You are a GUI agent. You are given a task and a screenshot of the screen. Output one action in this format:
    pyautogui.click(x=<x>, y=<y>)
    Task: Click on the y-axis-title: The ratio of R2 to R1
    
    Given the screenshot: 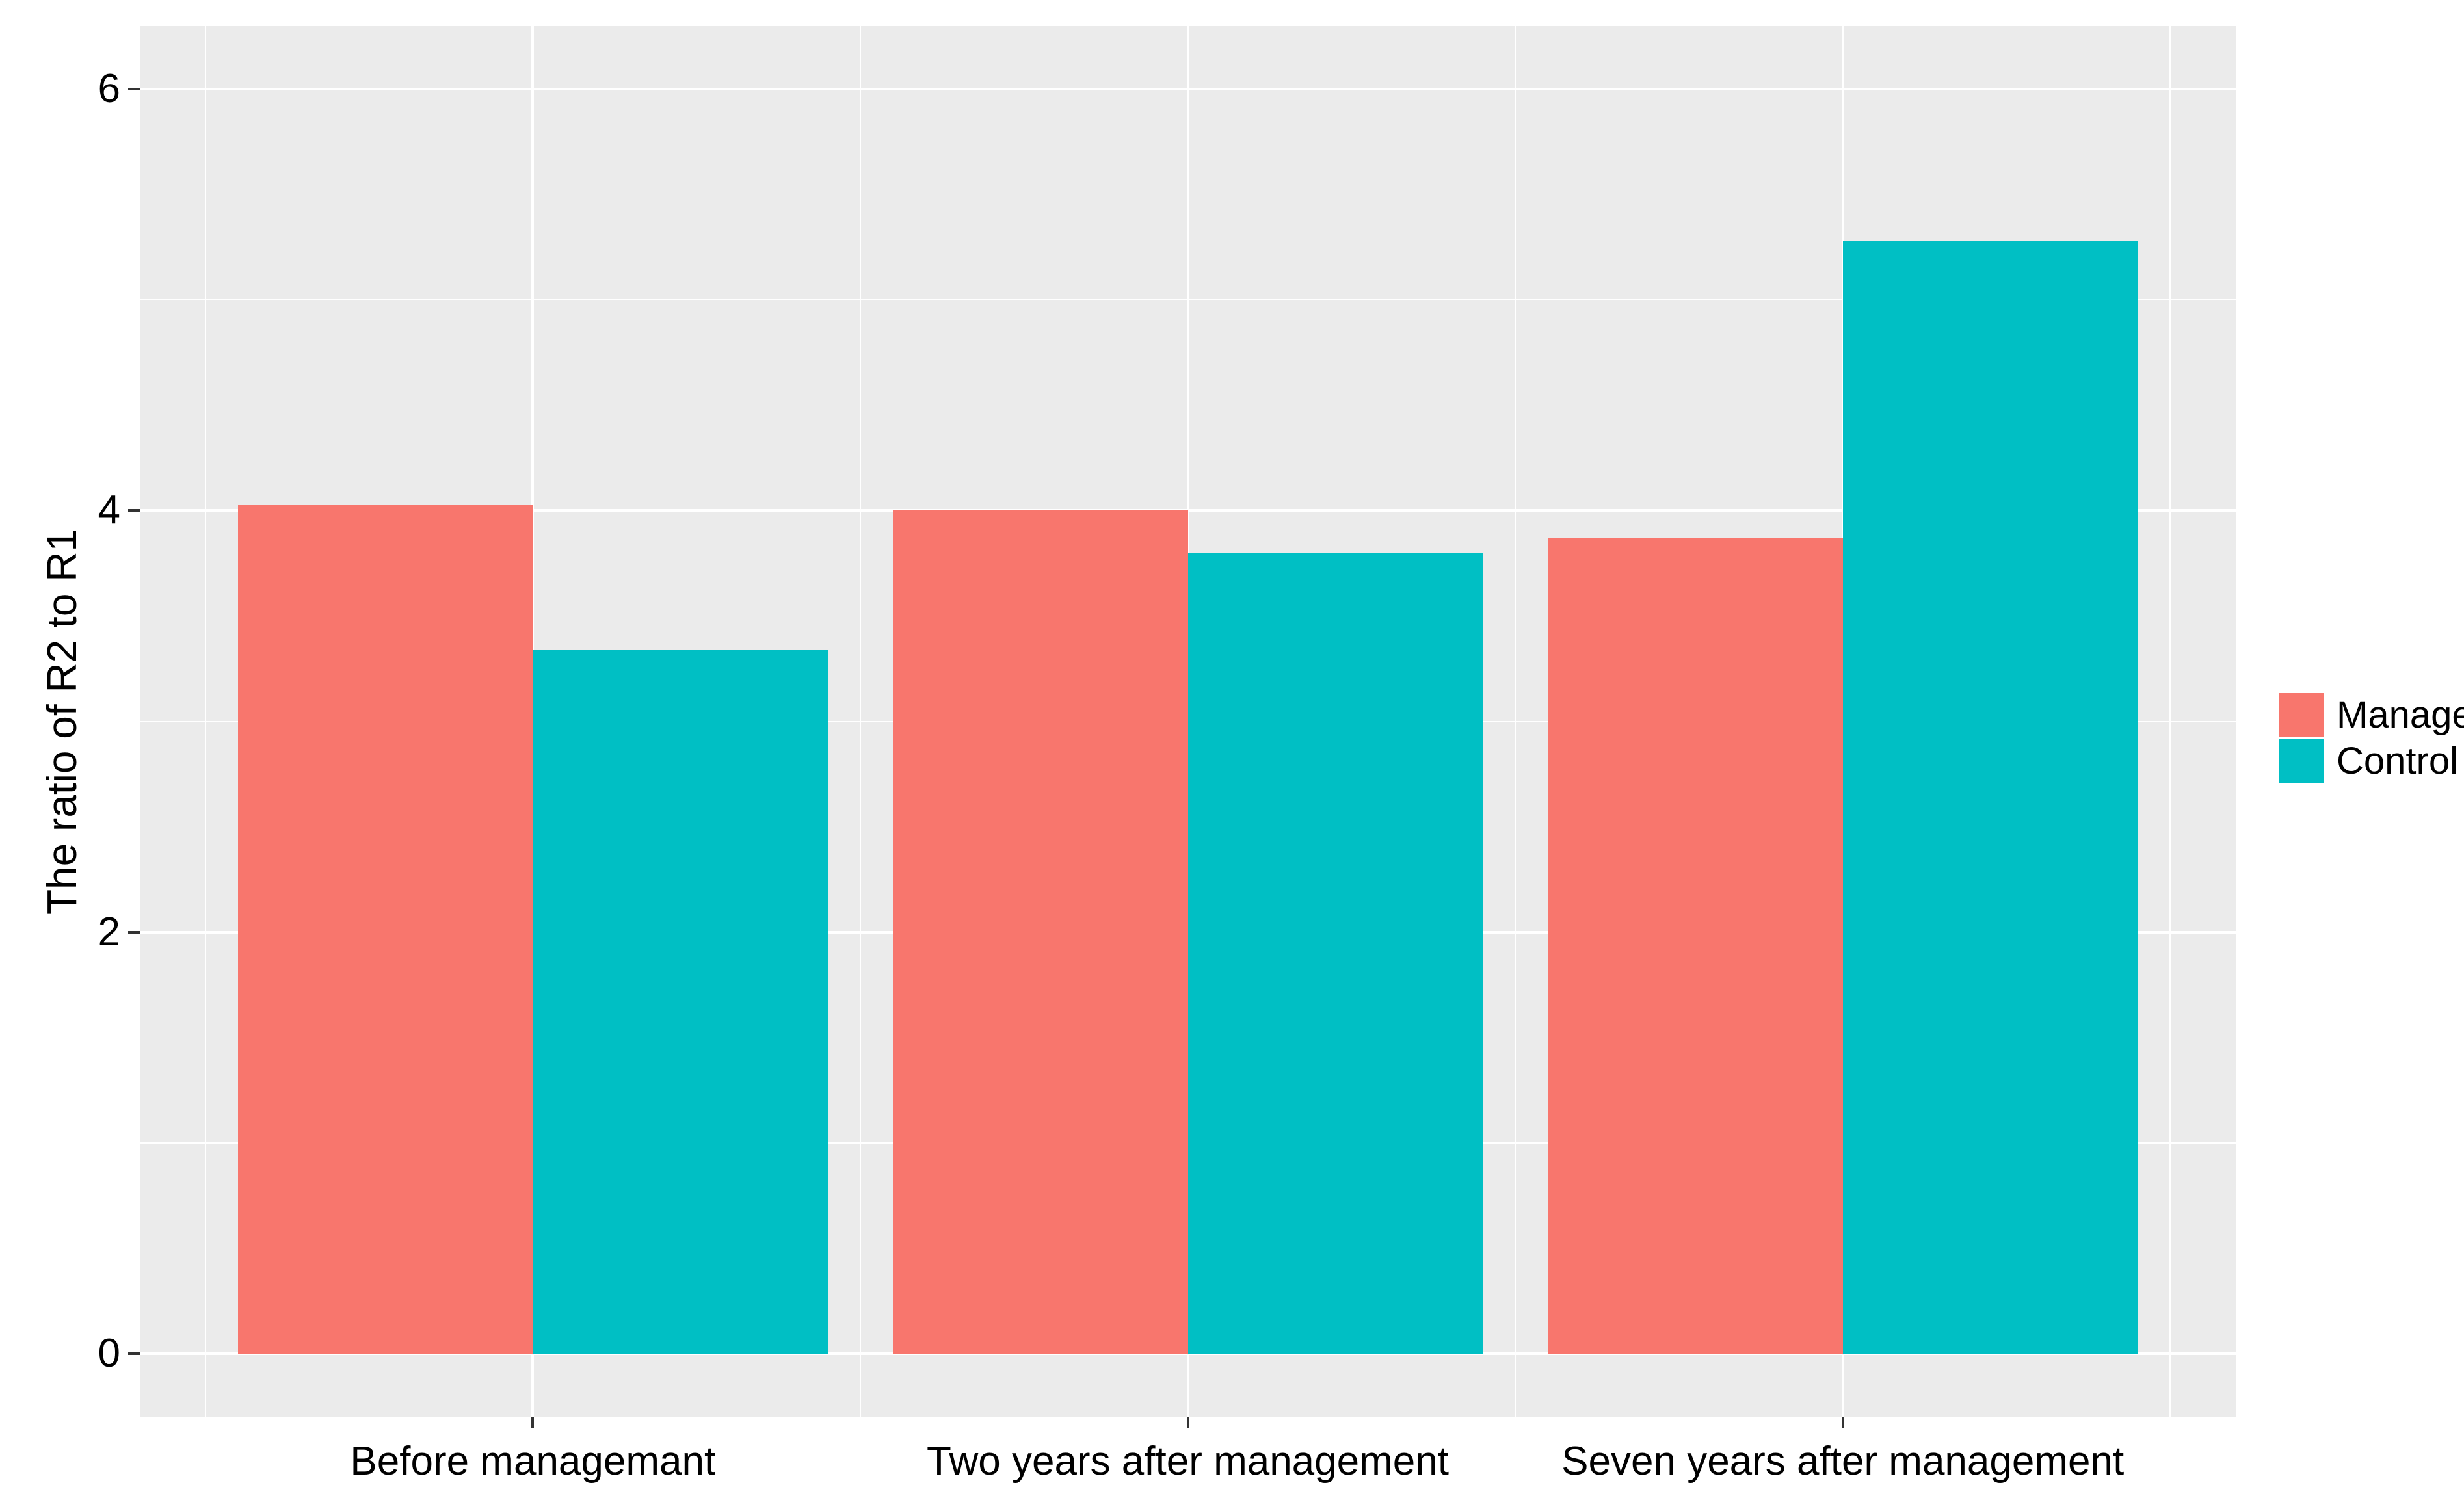 What is the action you would take?
    pyautogui.click(x=61, y=721)
    